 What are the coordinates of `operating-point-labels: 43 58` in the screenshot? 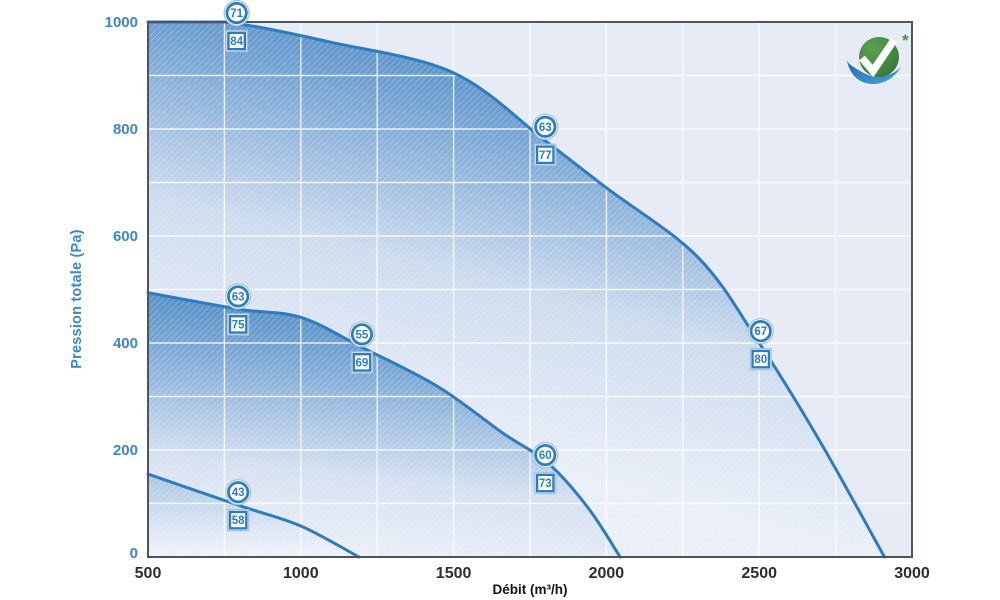 It's located at (238, 505).